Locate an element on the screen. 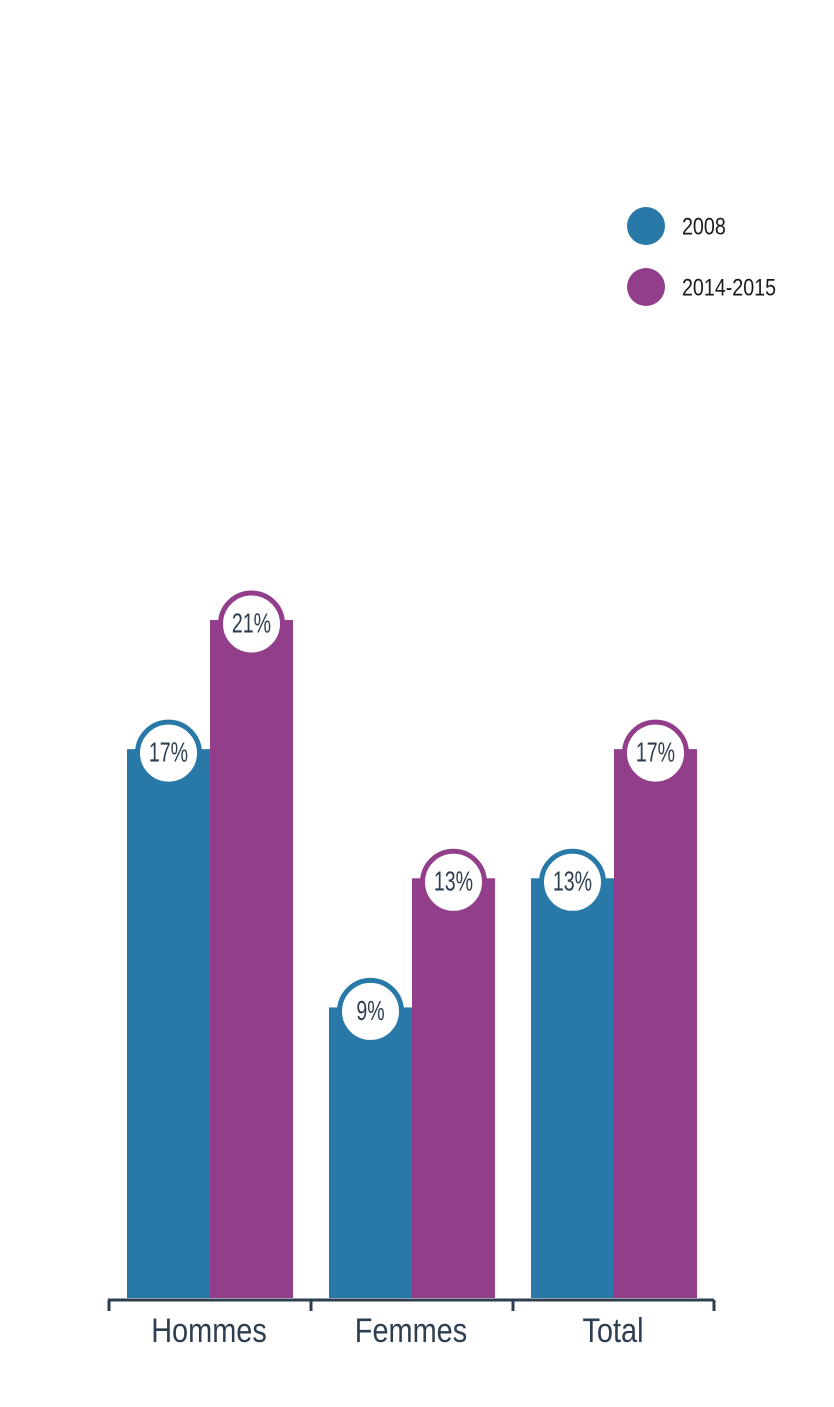 The height and width of the screenshot is (1407, 834). x-tick-label: Femmes is located at coordinates (411, 1330).